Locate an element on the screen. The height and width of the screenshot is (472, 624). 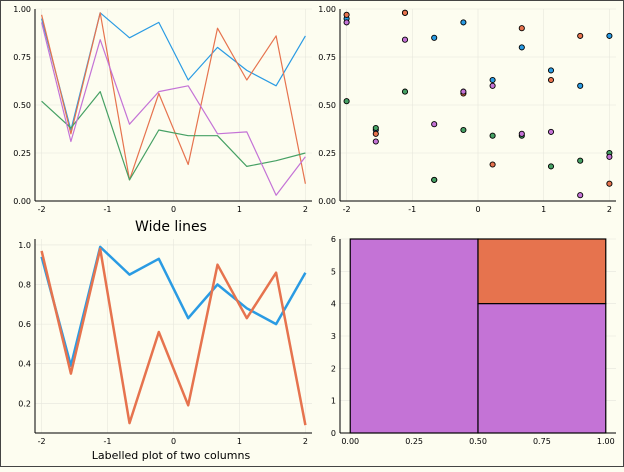
y-tick-label: 5 is located at coordinates (333, 271).